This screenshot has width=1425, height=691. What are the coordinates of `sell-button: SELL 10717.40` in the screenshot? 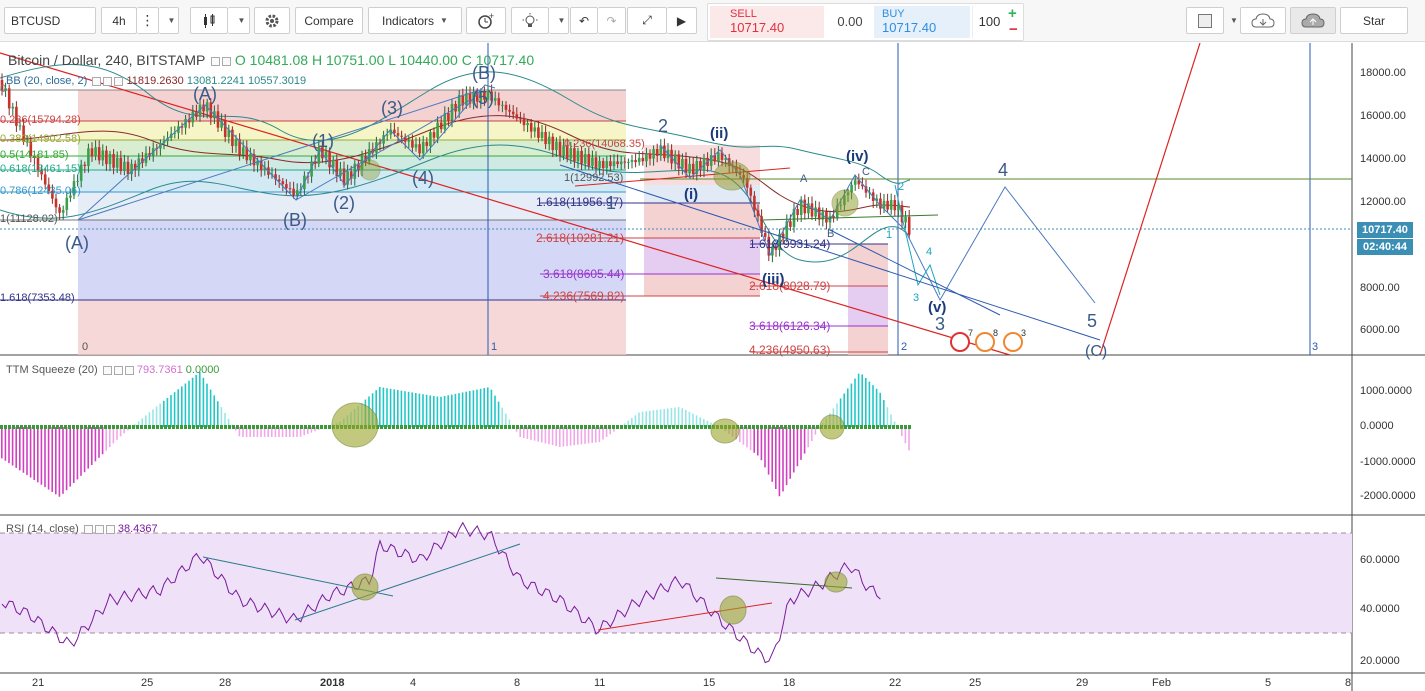 It's located at (767, 22).